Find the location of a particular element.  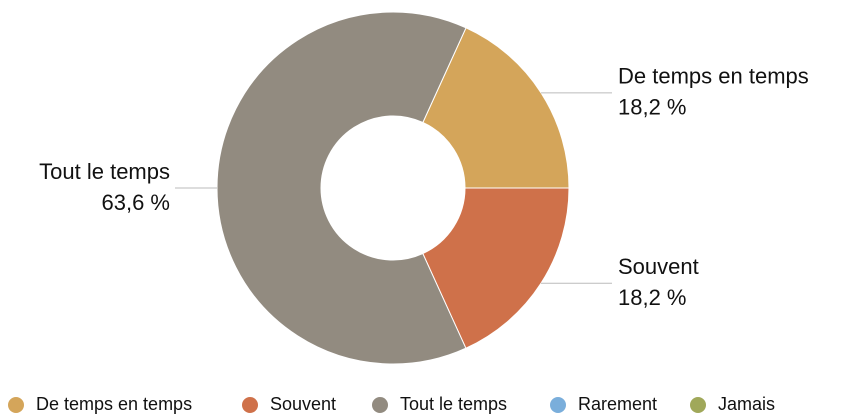

legend-label: Tout le temps is located at coordinates (453, 404).